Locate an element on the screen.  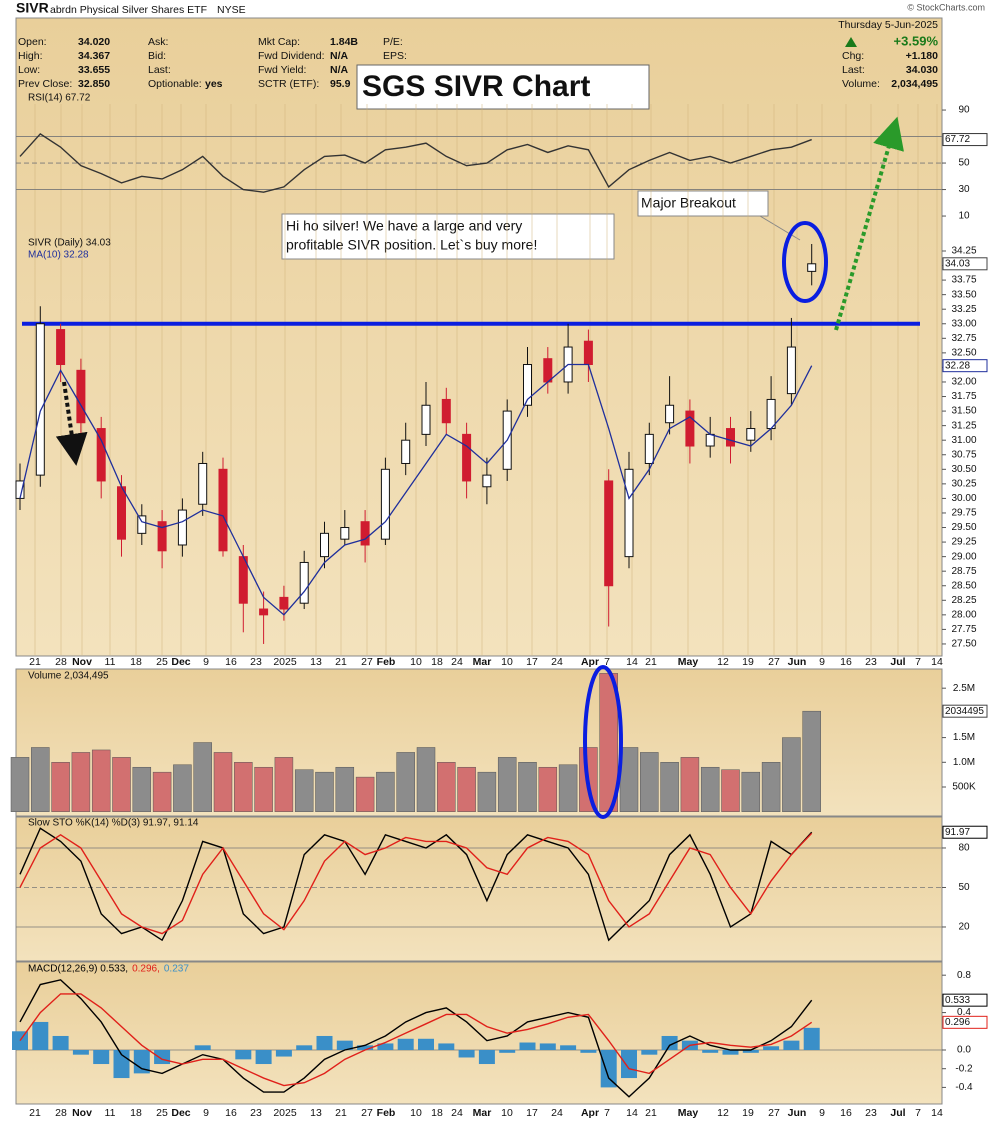
last-value-label: 0.296 is located at coordinates (957, 1022).